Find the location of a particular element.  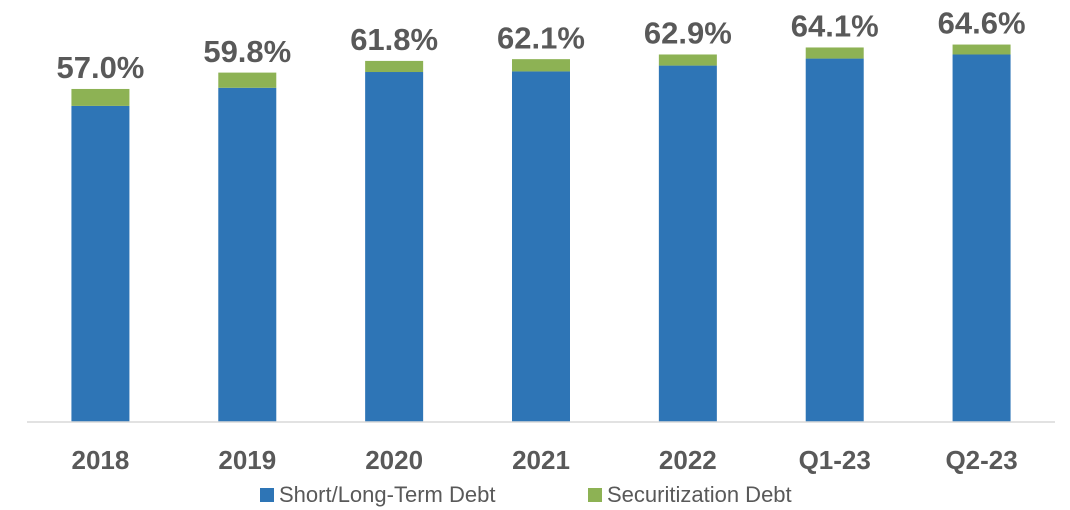

legend-label: Short/Long-Term Debt is located at coordinates (387, 494).